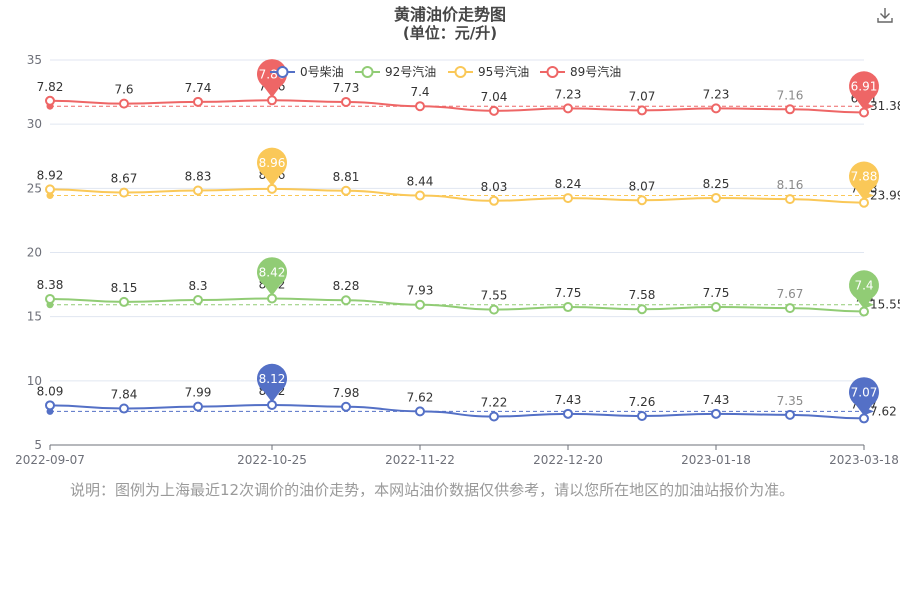 This screenshot has width=900, height=600. What do you see at coordinates (198, 88) in the screenshot?
I see `data-label: 7.74` at bounding box center [198, 88].